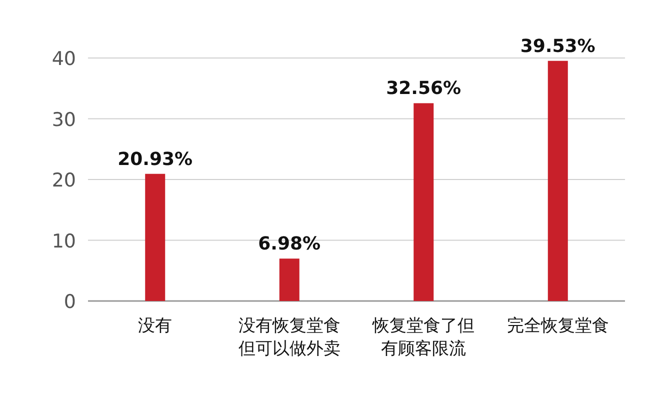 Image resolution: width=660 pixels, height=394 pixels. What do you see at coordinates (64, 59) in the screenshot?
I see `y-tick-label: 40` at bounding box center [64, 59].